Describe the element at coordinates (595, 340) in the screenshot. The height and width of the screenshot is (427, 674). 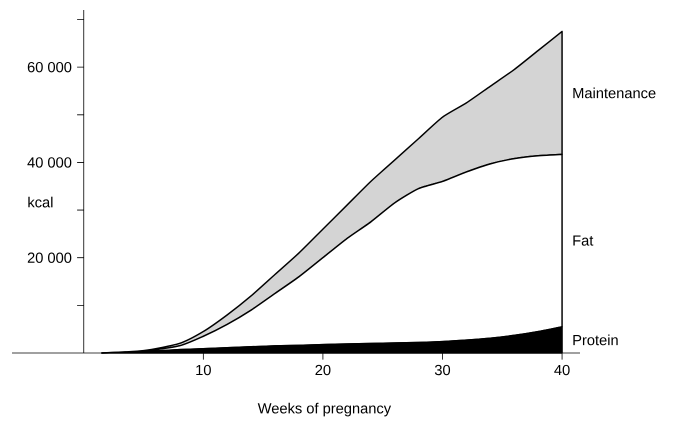
I see `series-label: Protein` at that location.